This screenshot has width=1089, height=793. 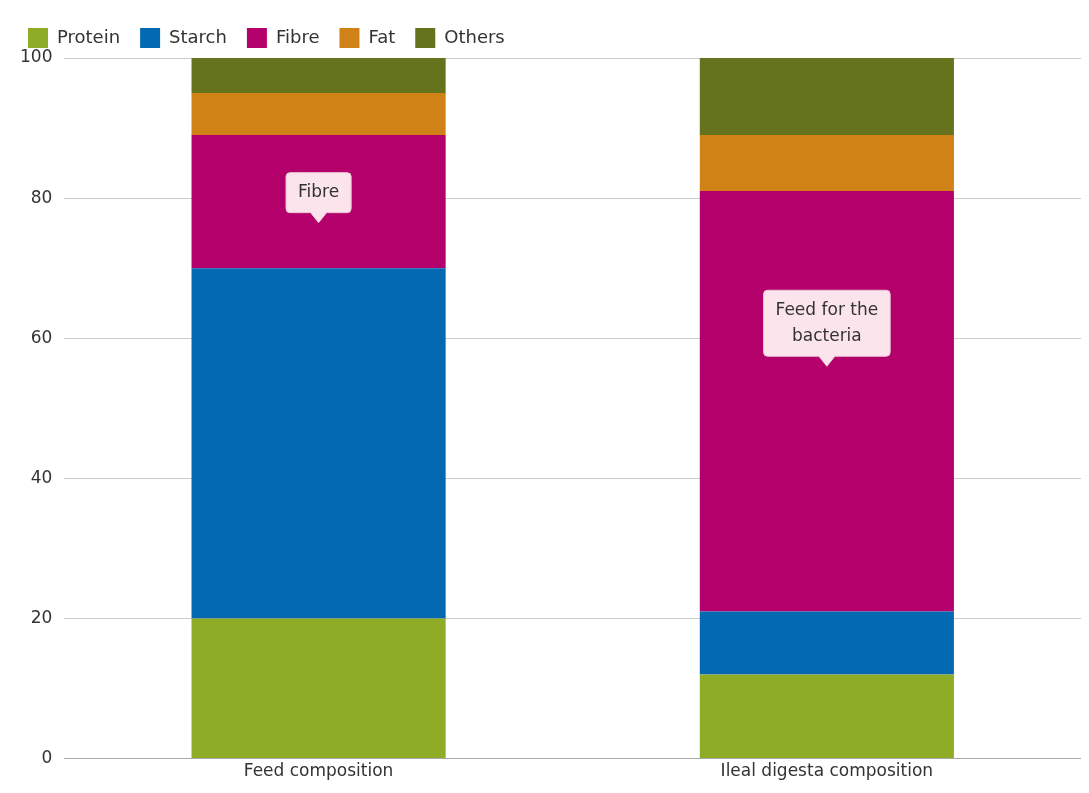 I want to click on x-tick-label: Feed composition, so click(x=318, y=770).